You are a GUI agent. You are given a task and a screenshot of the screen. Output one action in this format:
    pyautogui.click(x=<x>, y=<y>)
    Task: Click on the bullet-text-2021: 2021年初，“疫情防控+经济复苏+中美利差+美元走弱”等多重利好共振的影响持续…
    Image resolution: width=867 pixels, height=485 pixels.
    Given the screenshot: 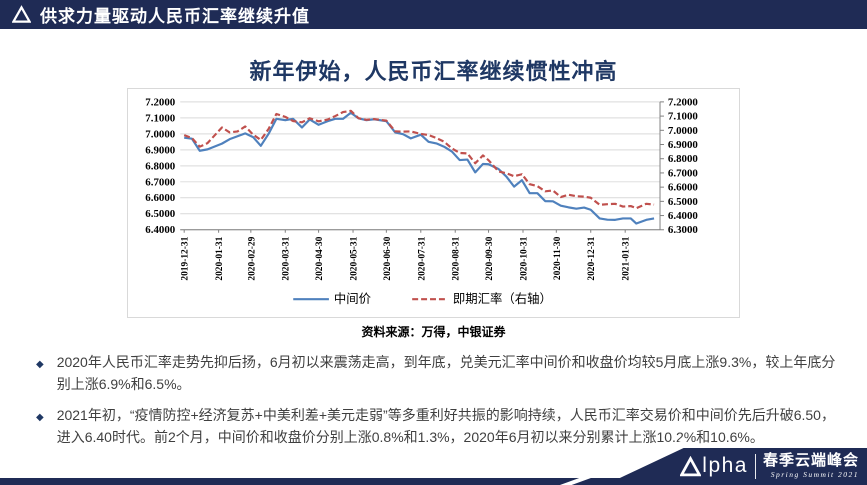 What is the action you would take?
    pyautogui.click(x=445, y=426)
    